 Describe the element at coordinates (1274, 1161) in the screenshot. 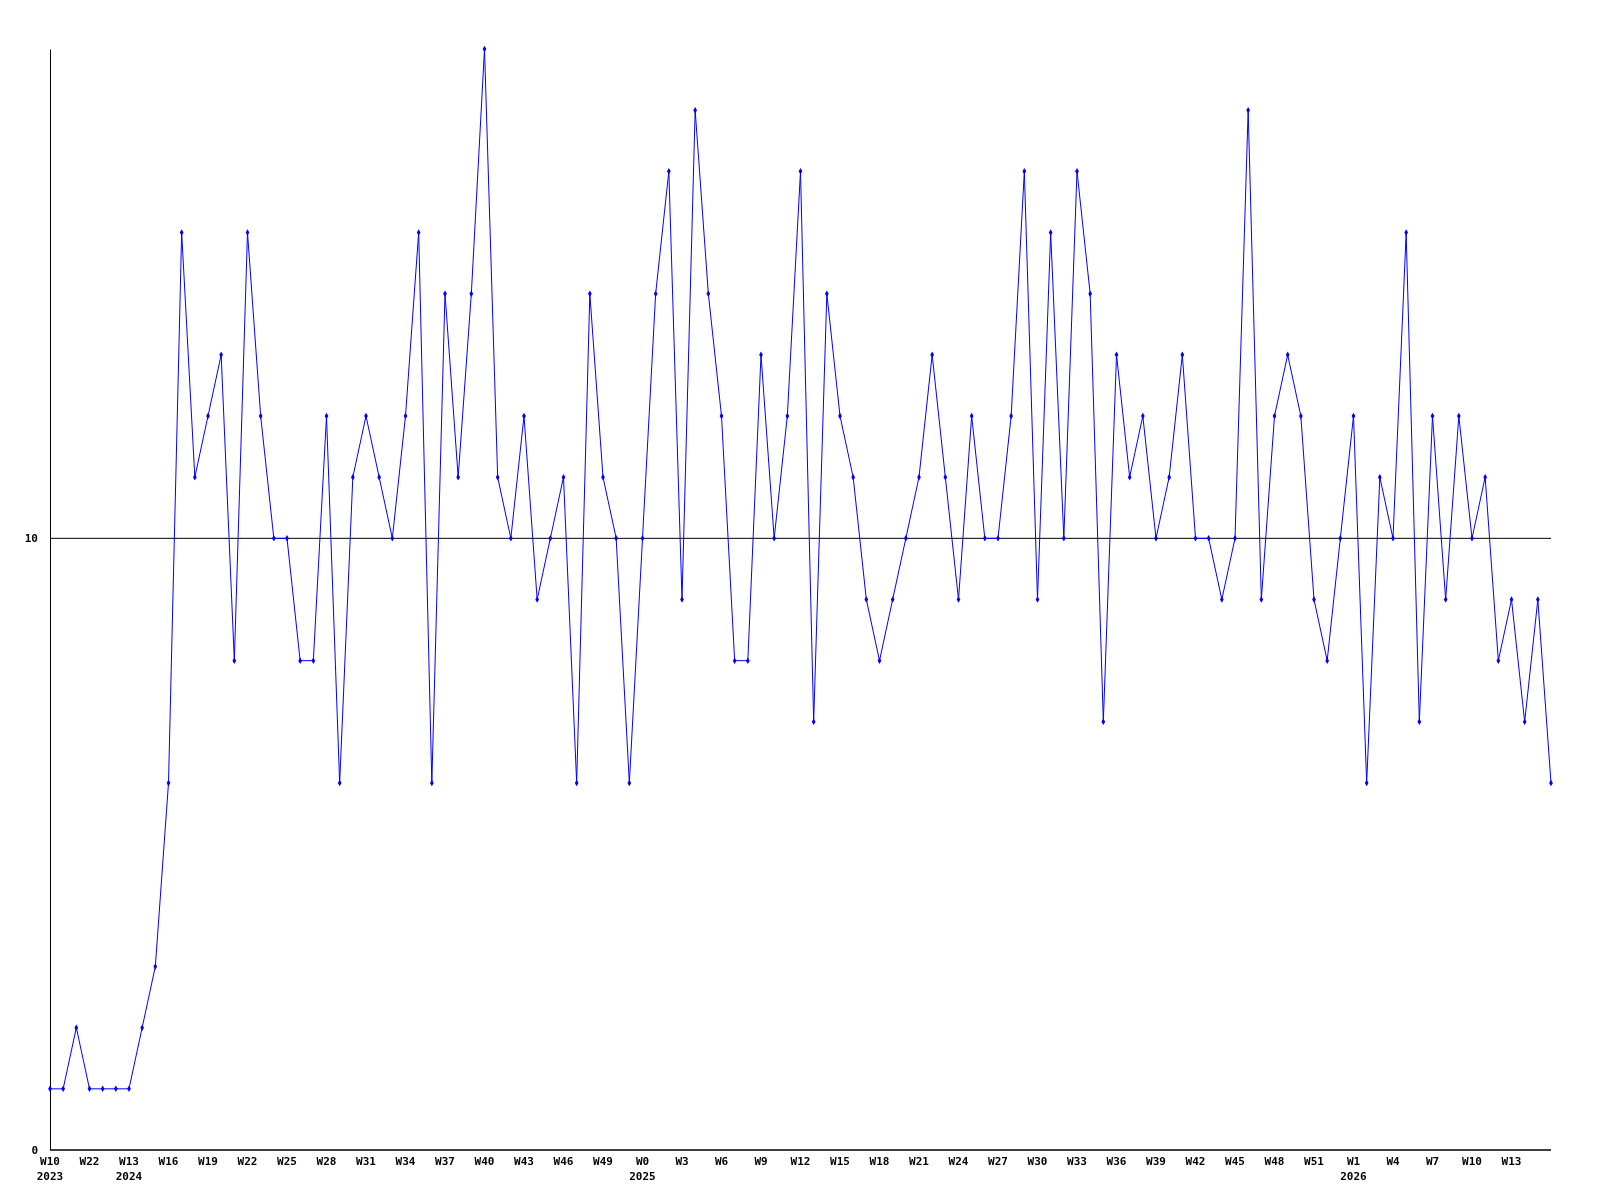

I see `x-tick-label: W48` at that location.